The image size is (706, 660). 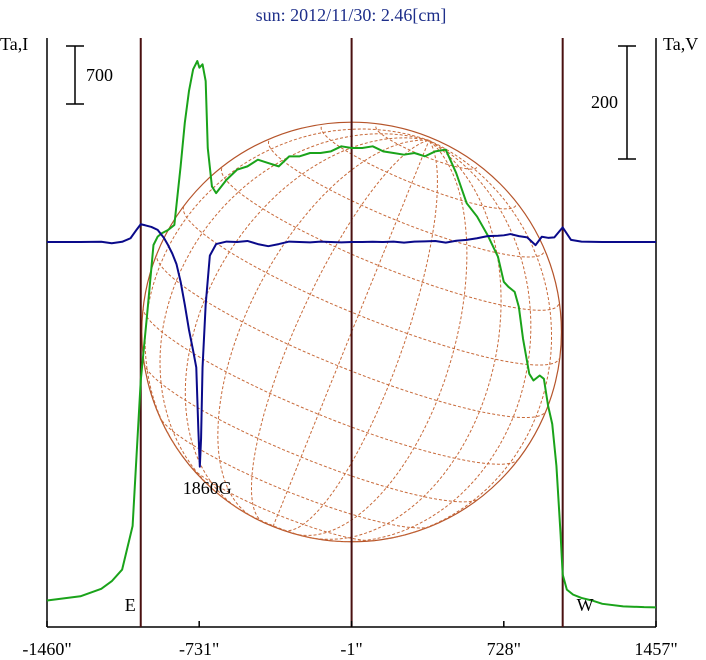 What do you see at coordinates (655, 649) in the screenshot?
I see `x-tick-label: 1457"` at bounding box center [655, 649].